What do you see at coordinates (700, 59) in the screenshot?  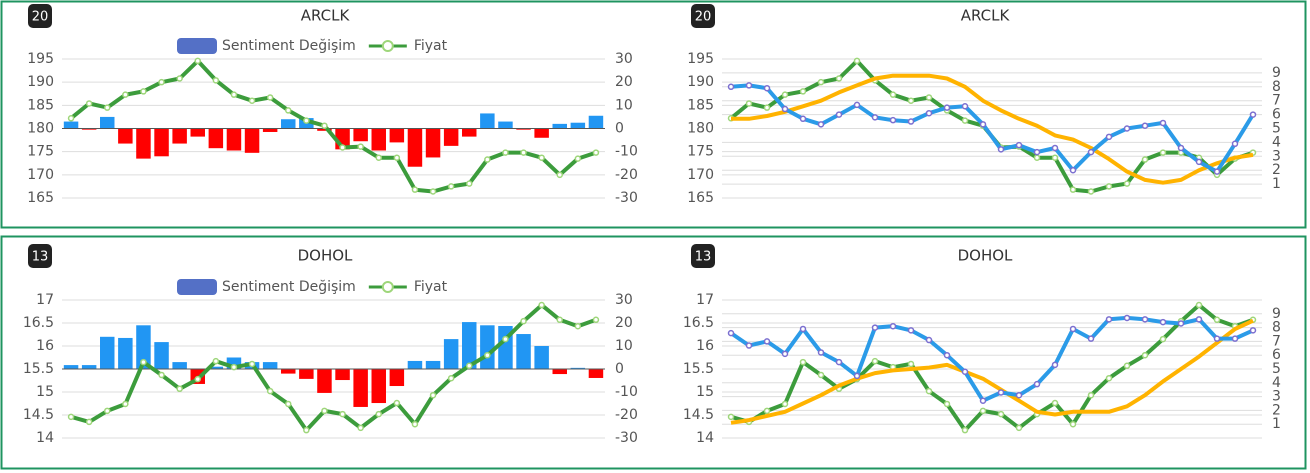 I see `y-tick-label: 195` at bounding box center [700, 59].